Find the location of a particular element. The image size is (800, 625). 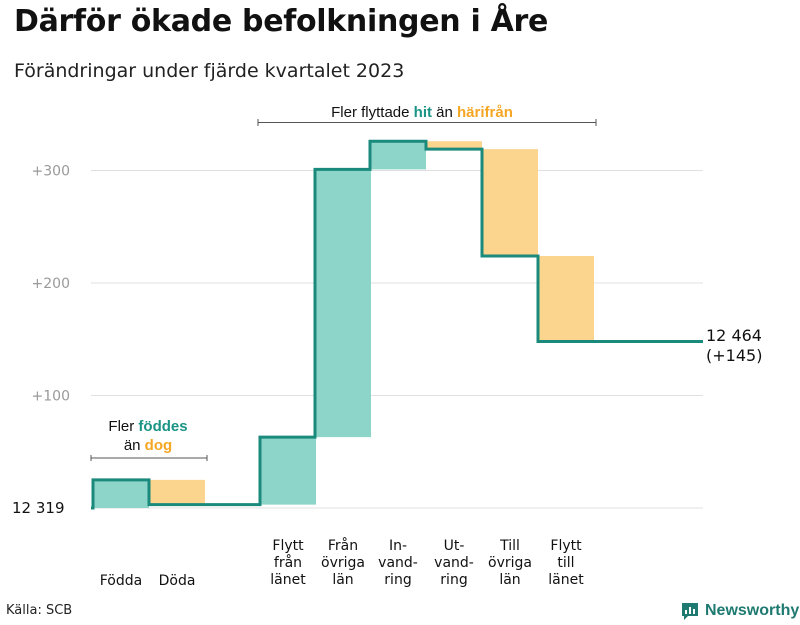

annotation-moves-highlight1: hit is located at coordinates (423, 112).